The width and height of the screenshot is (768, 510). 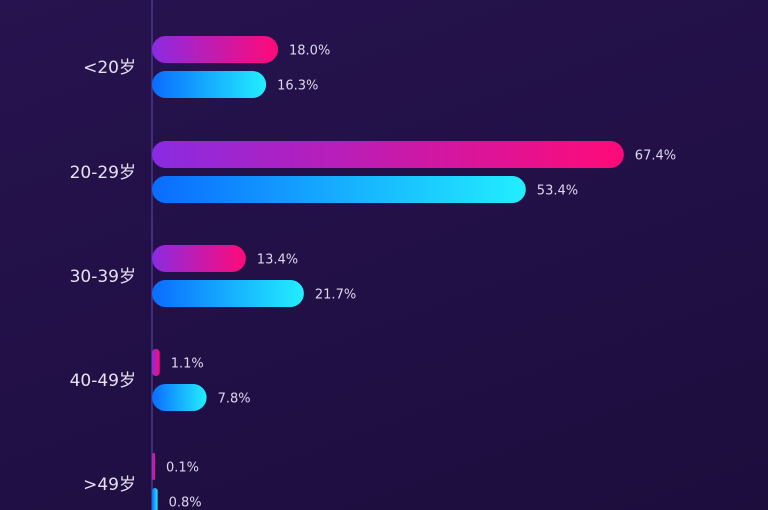 I want to click on data-label: 67.4%, so click(x=655, y=156).